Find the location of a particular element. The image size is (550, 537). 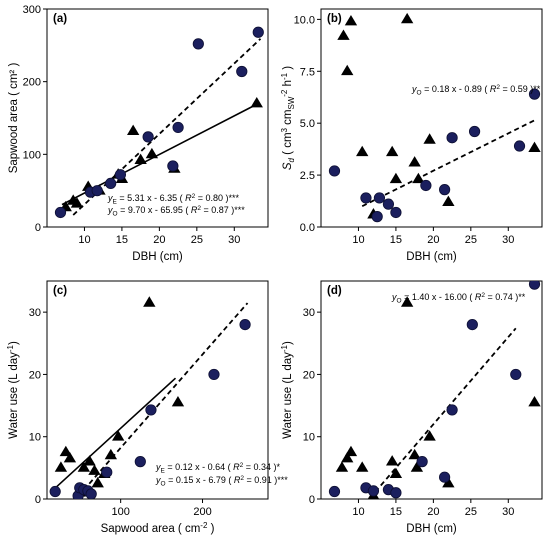

x-tick-label: 25 is located at coordinates (197, 240).